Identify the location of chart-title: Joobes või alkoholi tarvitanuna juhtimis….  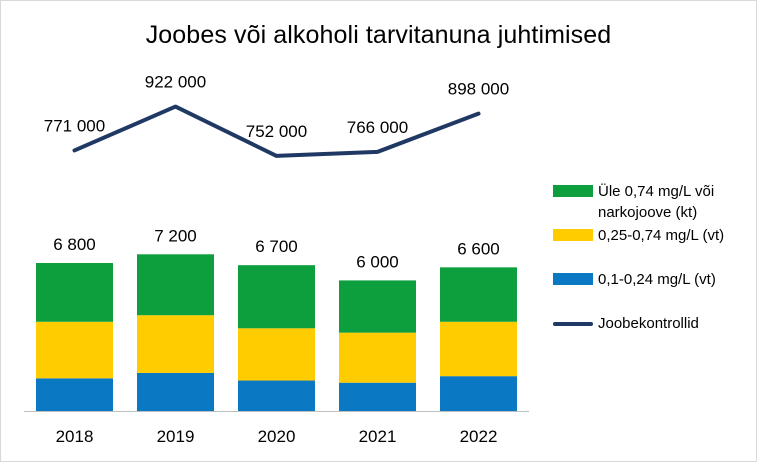
(378, 35).